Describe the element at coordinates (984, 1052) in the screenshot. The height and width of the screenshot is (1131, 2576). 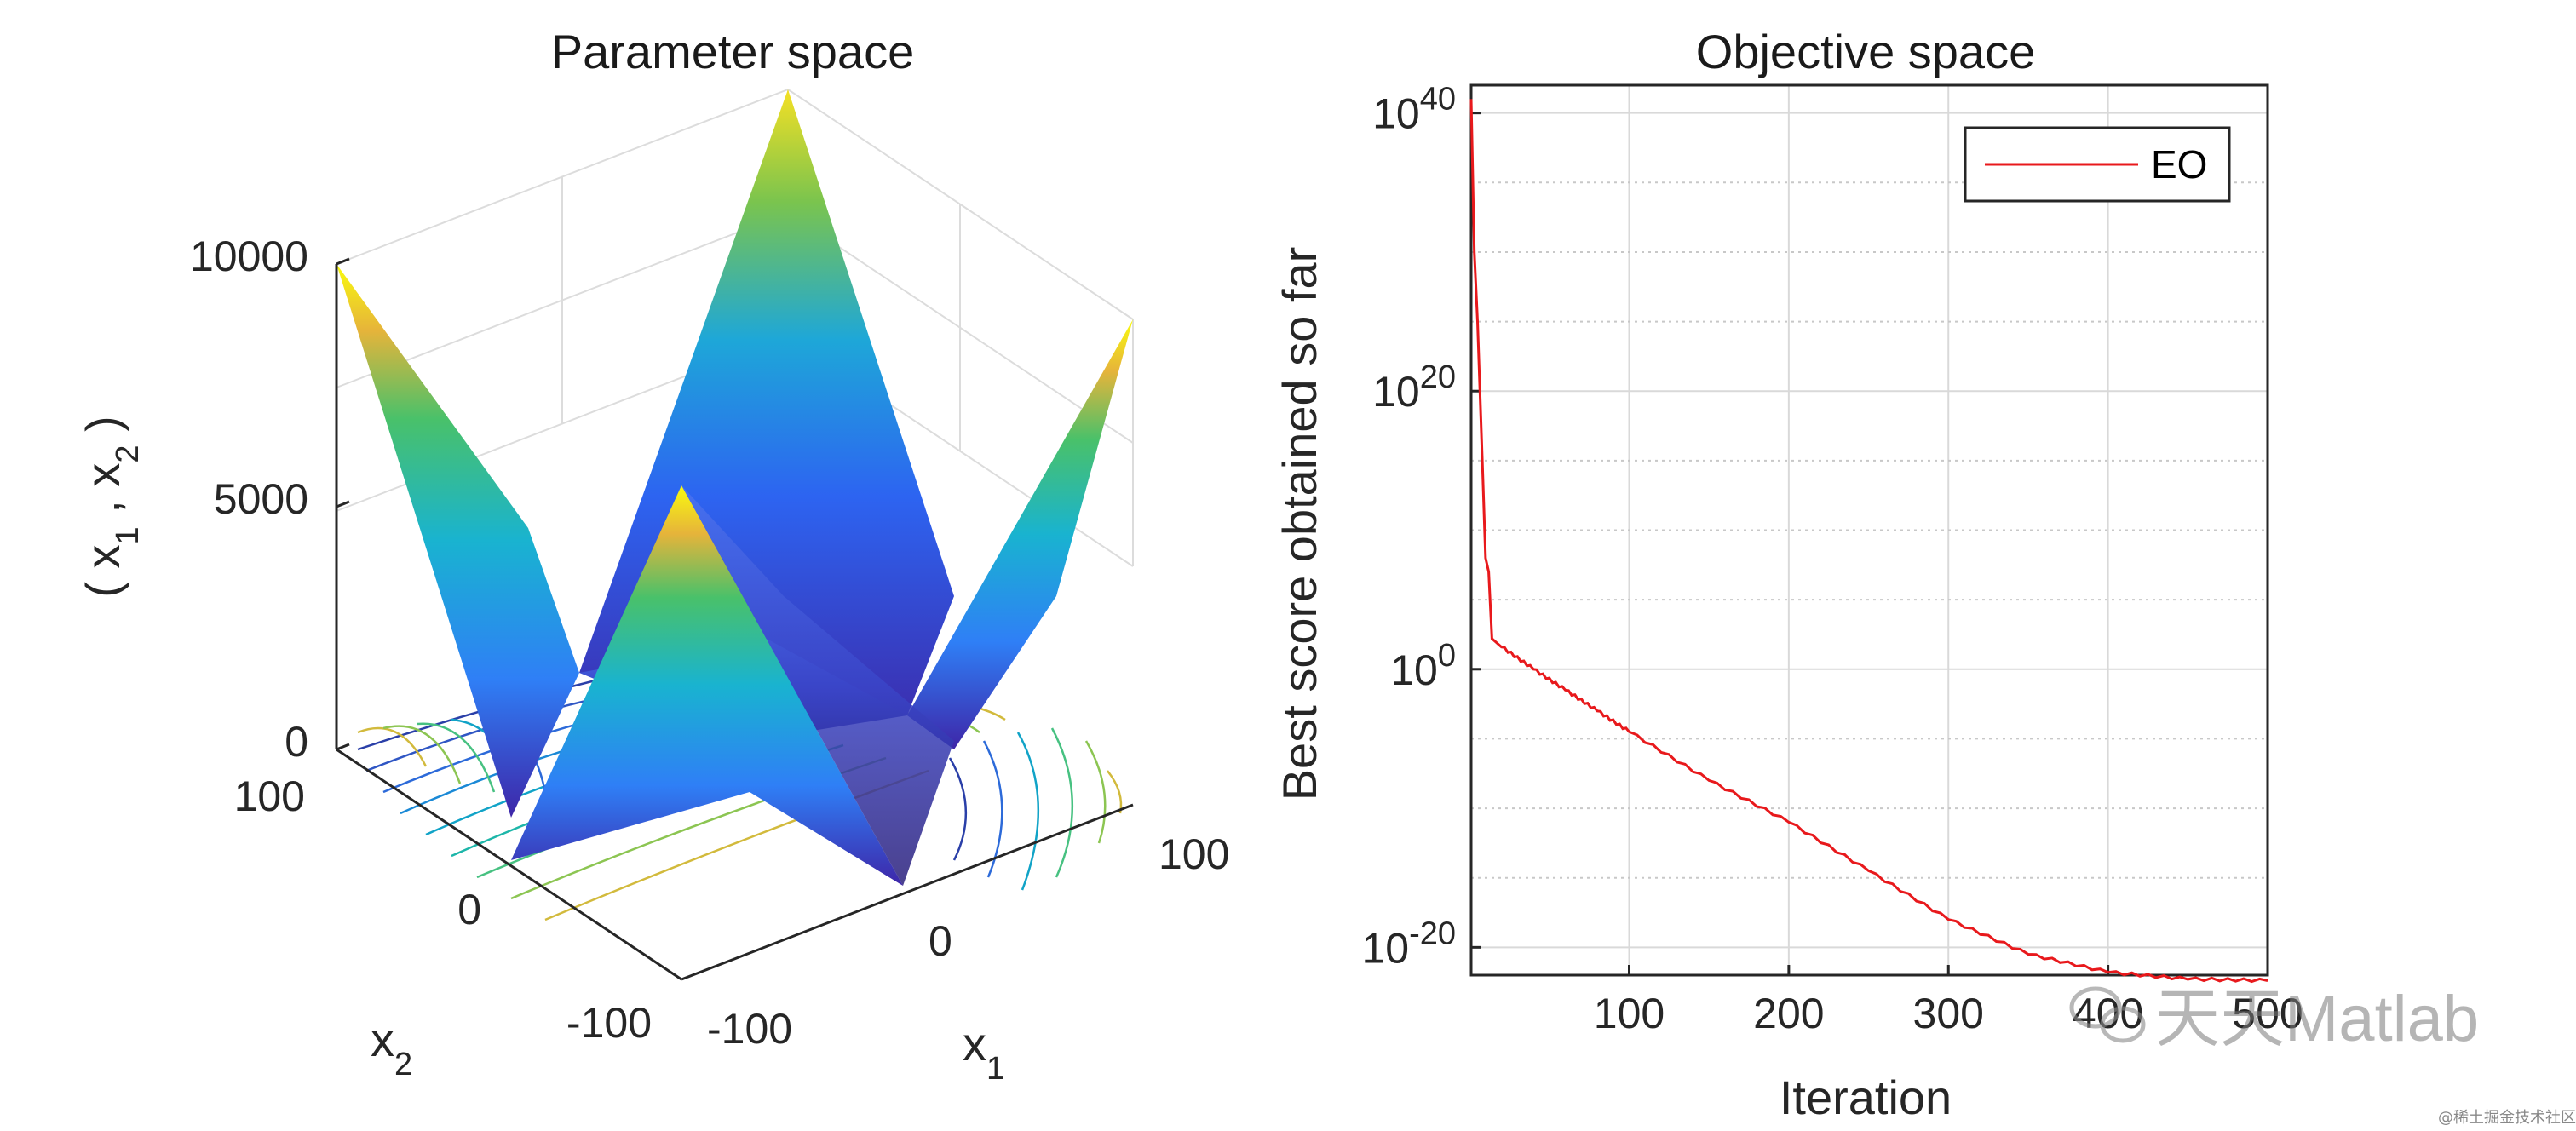
I see `x1-axis-label: x1` at that location.